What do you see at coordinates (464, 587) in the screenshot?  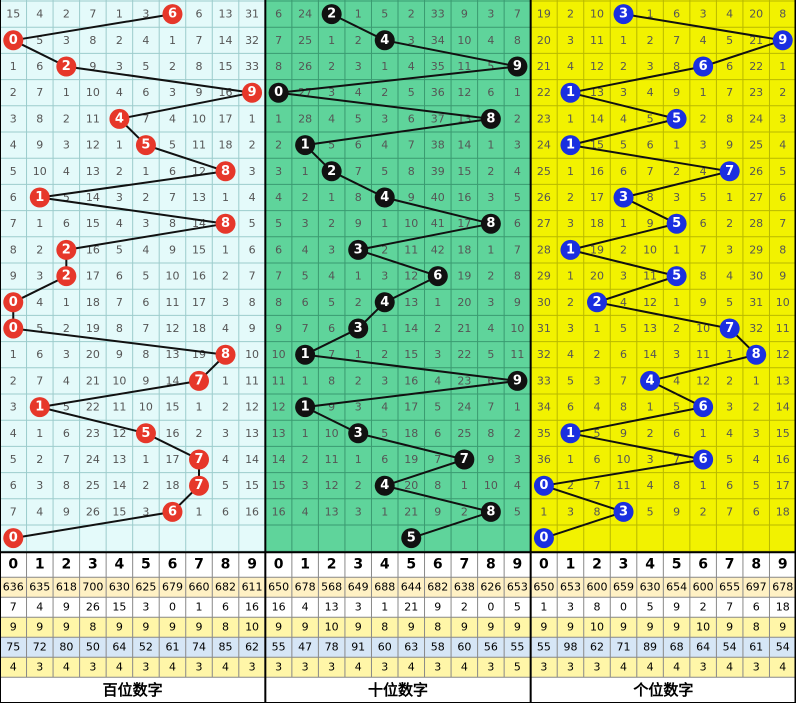 I see `stat-cell: 638` at bounding box center [464, 587].